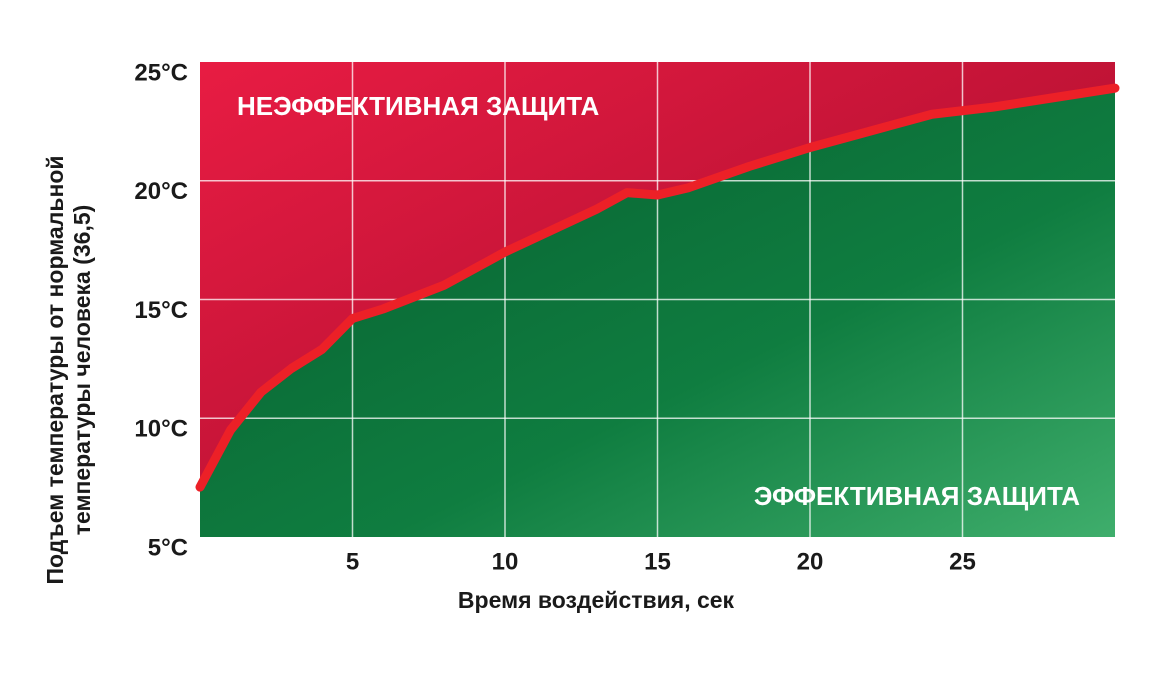 The width and height of the screenshot is (1155, 693). I want to click on x-axis-label: Время воздействия, сек, so click(596, 600).